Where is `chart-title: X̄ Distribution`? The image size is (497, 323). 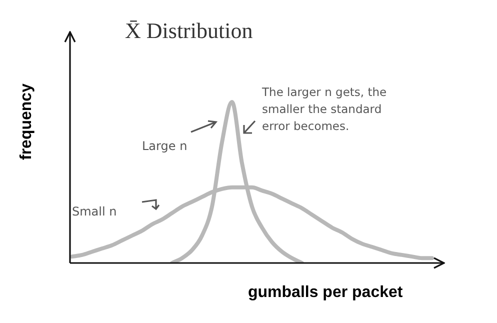 chart-title: X̄ Distribution is located at coordinates (189, 31).